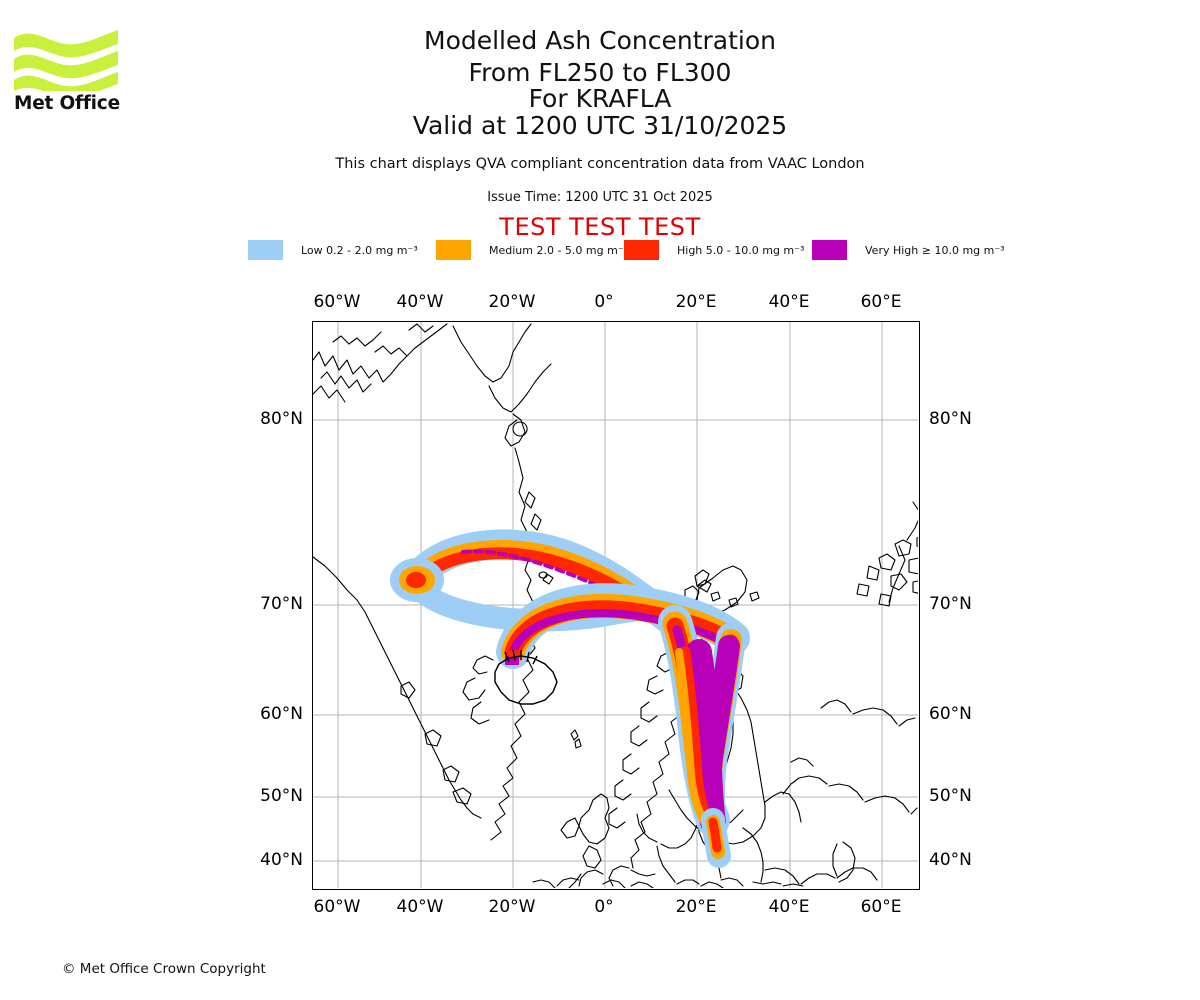 This screenshot has width=1200, height=1000. Describe the element at coordinates (881, 907) in the screenshot. I see `lon-tick-bottom-6: 60°E` at that location.